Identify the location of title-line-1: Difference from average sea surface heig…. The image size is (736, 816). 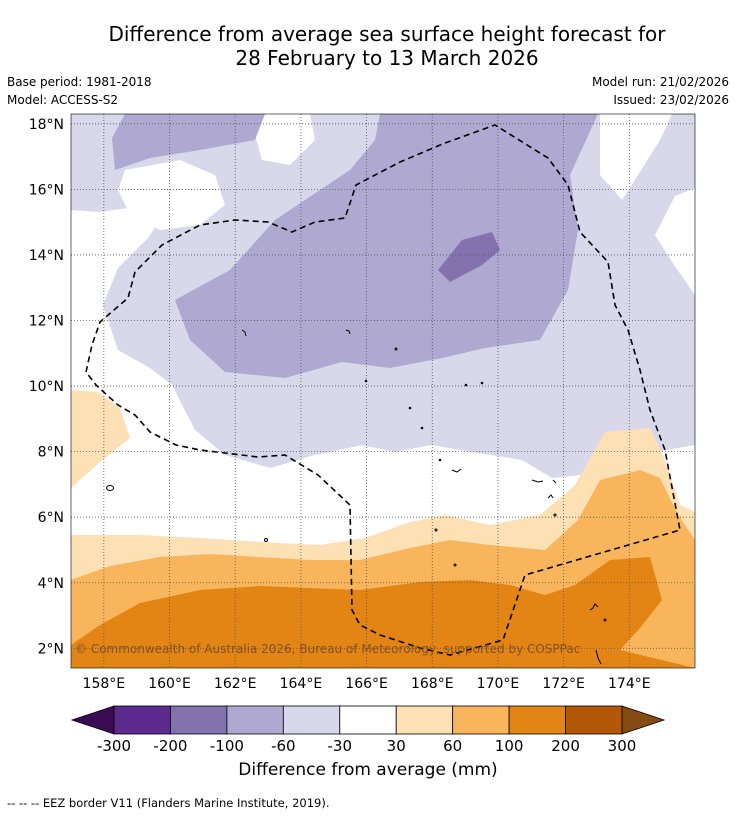
(387, 34).